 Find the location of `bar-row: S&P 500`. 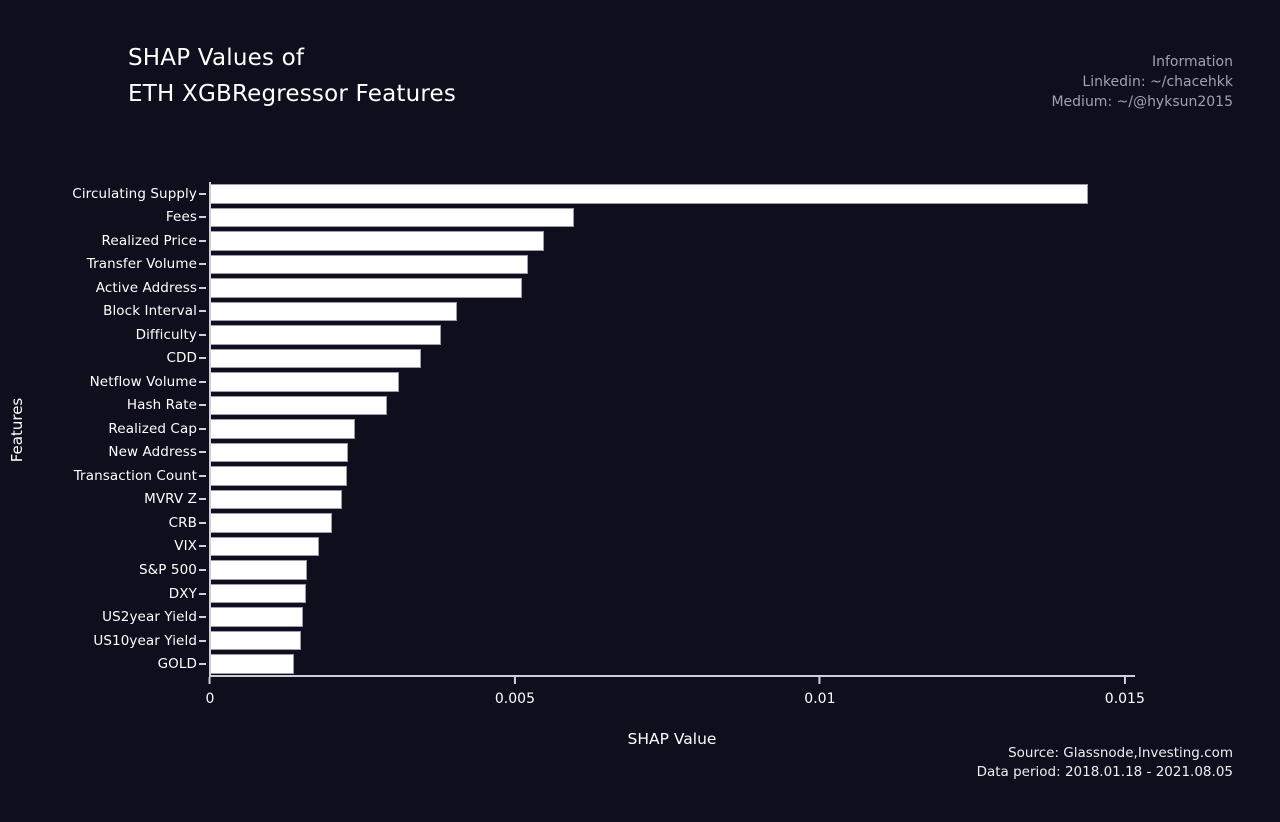

bar-row: S&P 500 is located at coordinates (567, 570).